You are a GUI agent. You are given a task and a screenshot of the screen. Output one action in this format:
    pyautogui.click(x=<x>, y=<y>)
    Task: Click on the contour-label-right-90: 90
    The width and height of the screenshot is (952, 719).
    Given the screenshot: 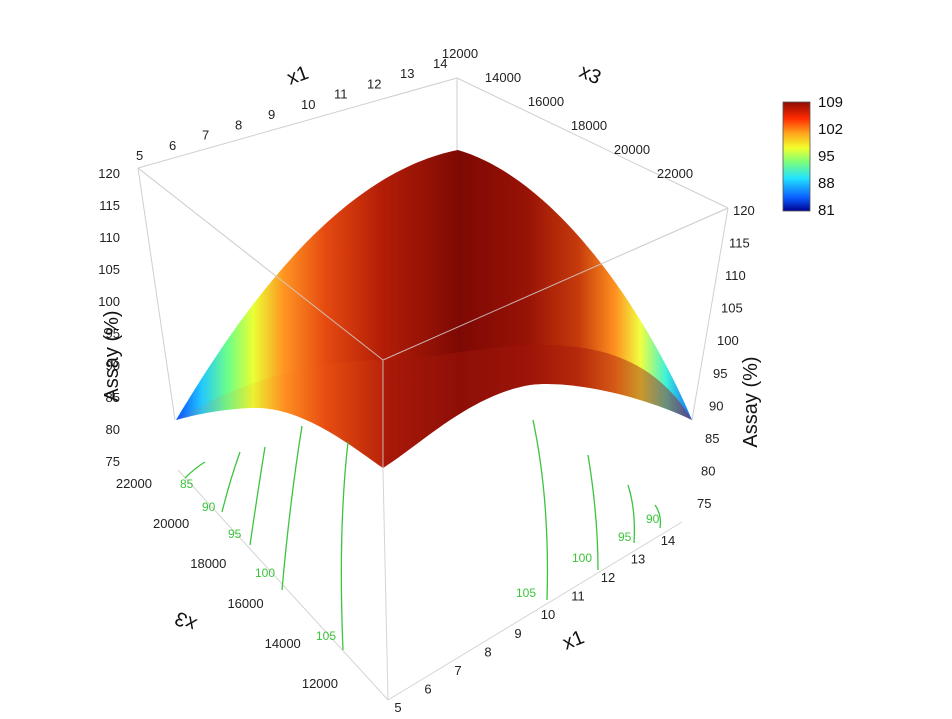 What is the action you would take?
    pyautogui.click(x=653, y=519)
    